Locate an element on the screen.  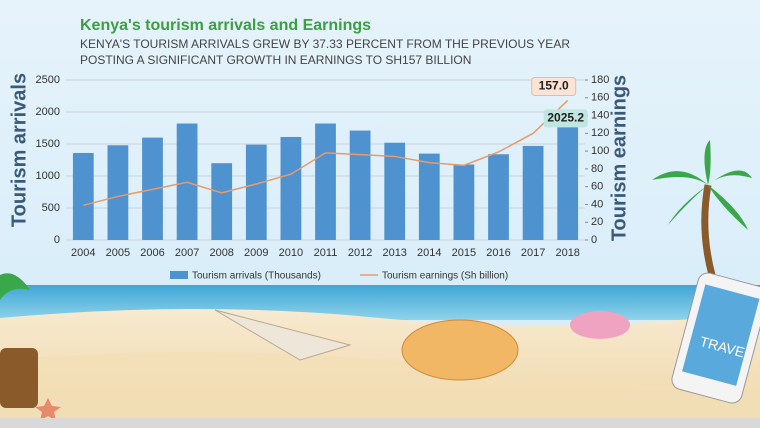
legend-label: Tourism arrivals (Thousands) is located at coordinates (256, 276).